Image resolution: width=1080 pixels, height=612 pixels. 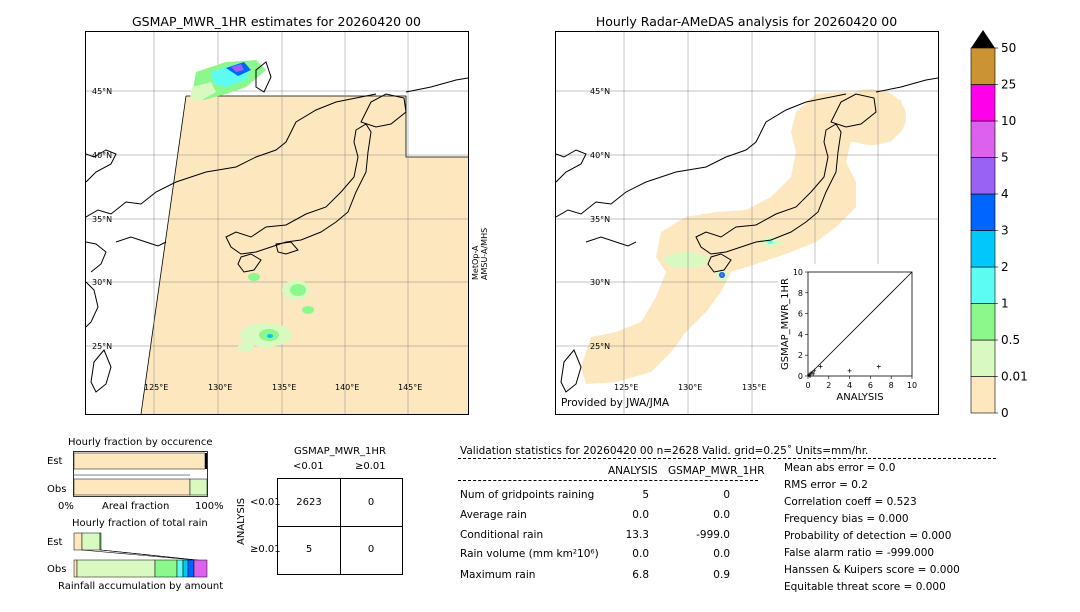 What do you see at coordinates (198, 487) in the screenshot?
I see `obs-occurrence-rain` at bounding box center [198, 487].